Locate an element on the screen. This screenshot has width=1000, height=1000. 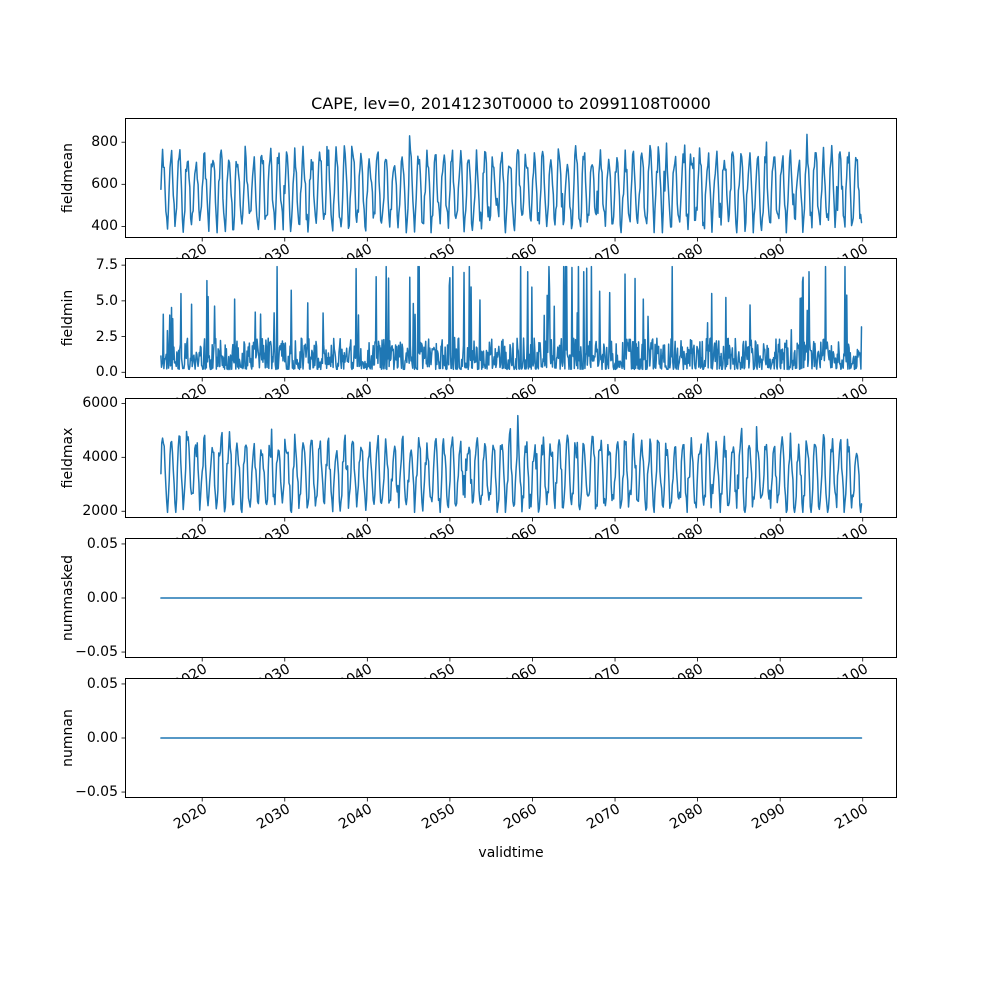
x-tick-label: 2030 is located at coordinates (273, 817).